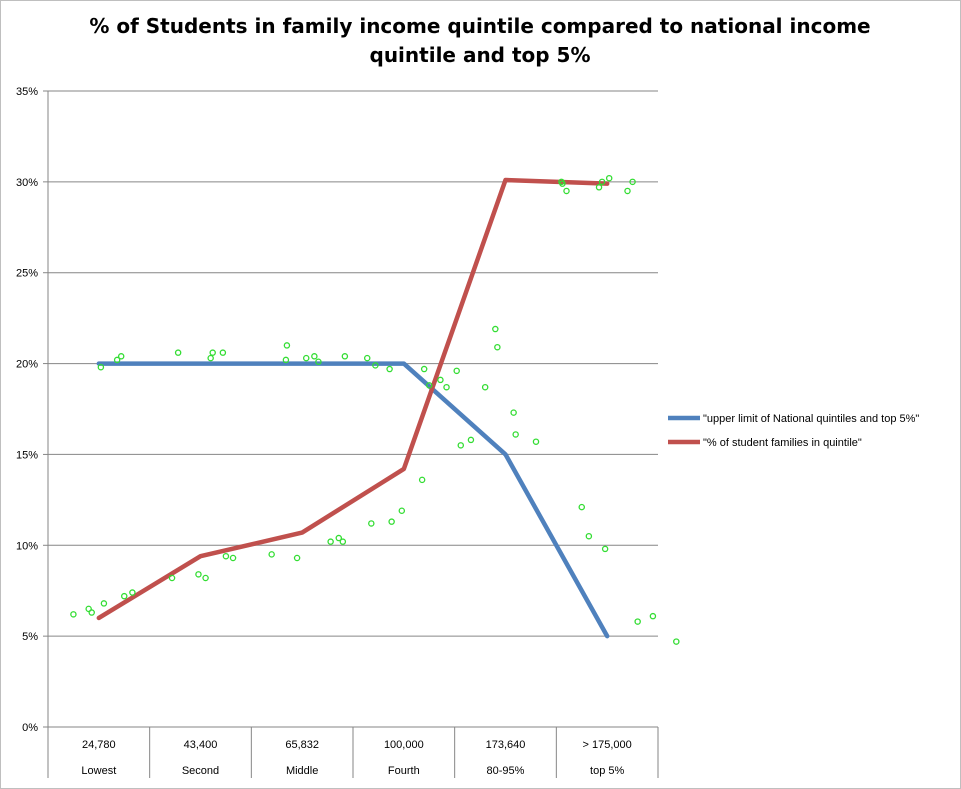  I want to click on y-tick-label: 20%, so click(27, 365).